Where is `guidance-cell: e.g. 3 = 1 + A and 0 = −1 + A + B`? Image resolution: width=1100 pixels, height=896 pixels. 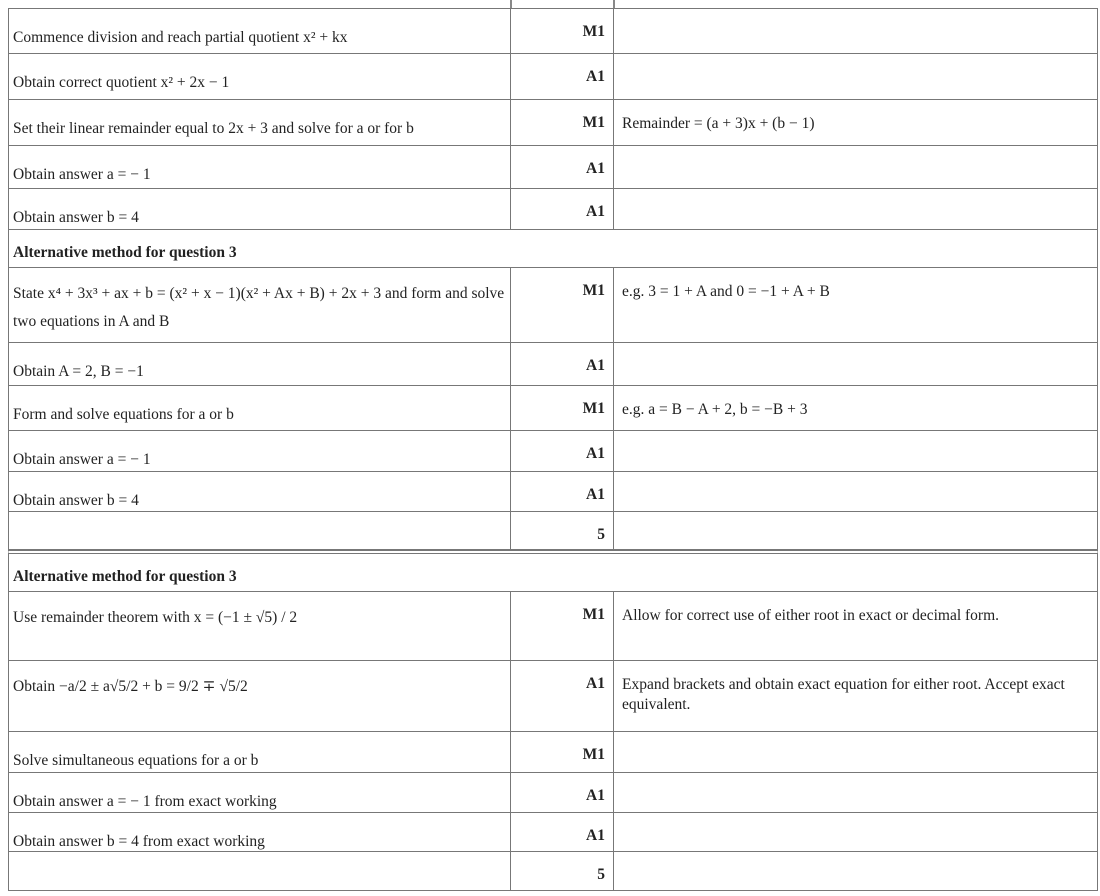 guidance-cell: e.g. 3 = 1 + A and 0 = −1 + A + B is located at coordinates (726, 291).